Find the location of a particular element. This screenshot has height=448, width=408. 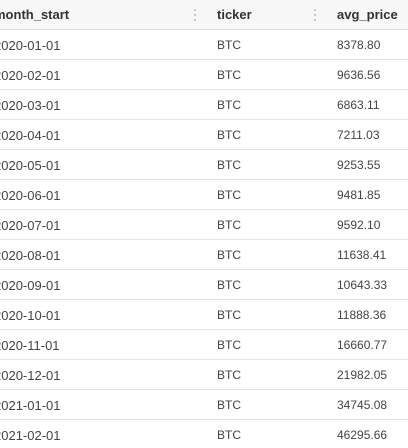

table-row: 2020-05-01 BTC 9253.55 is located at coordinates (204, 165).